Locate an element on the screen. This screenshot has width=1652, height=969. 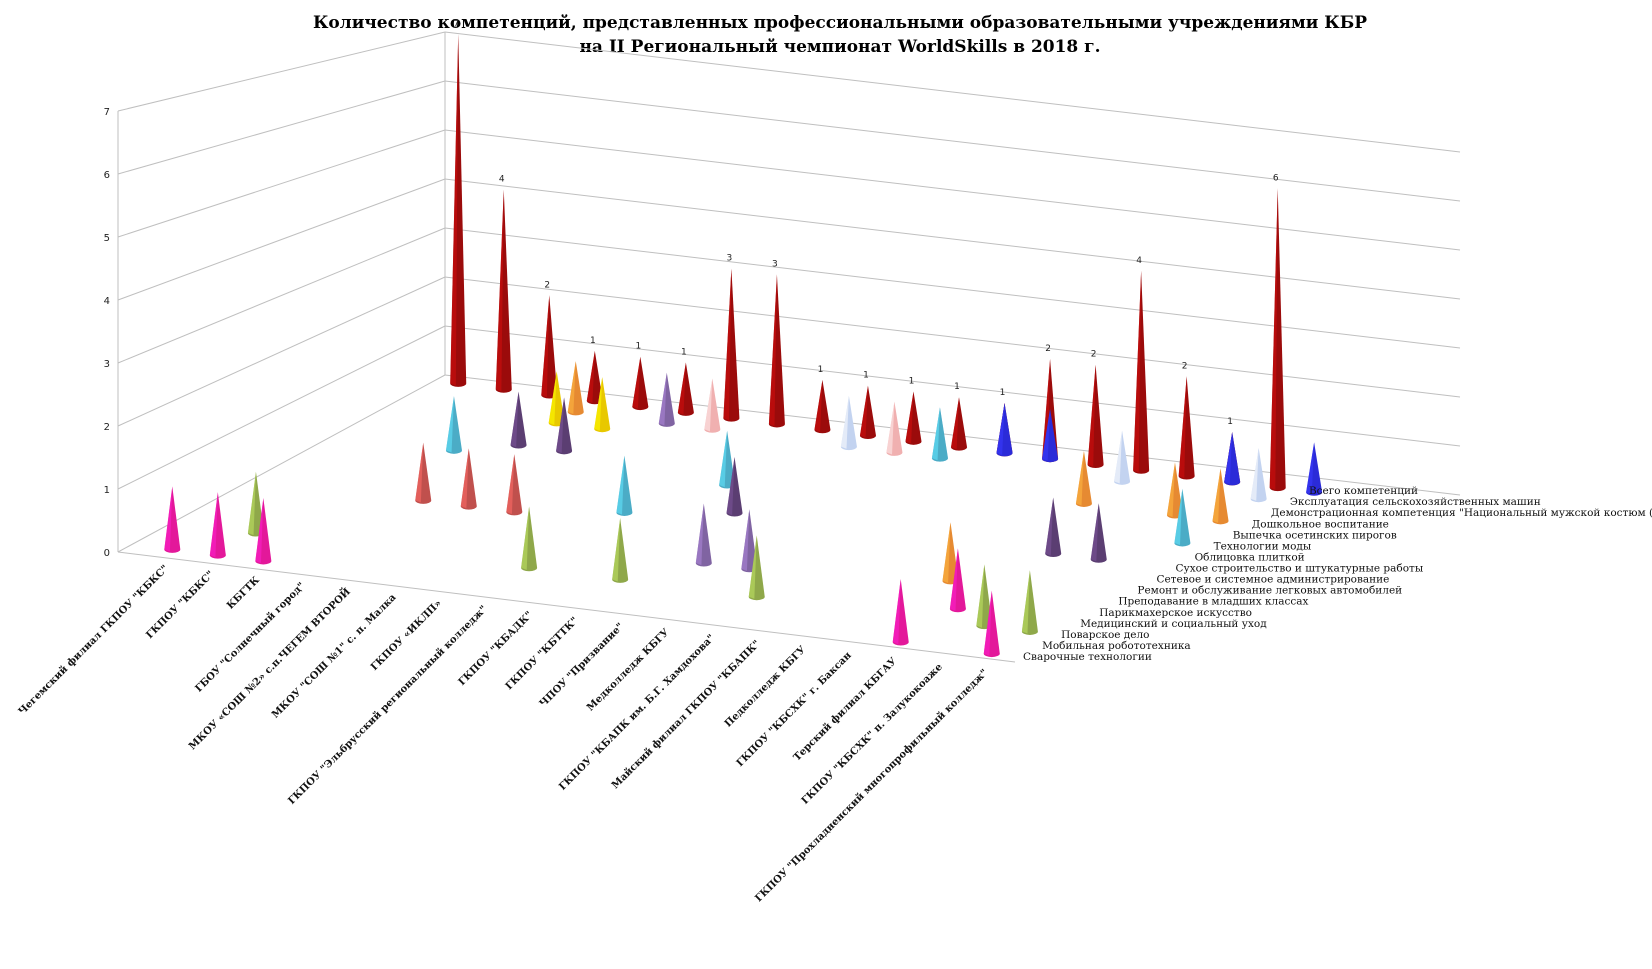
cone-series-15-cat-11: 1 is located at coordinates (959, 416).